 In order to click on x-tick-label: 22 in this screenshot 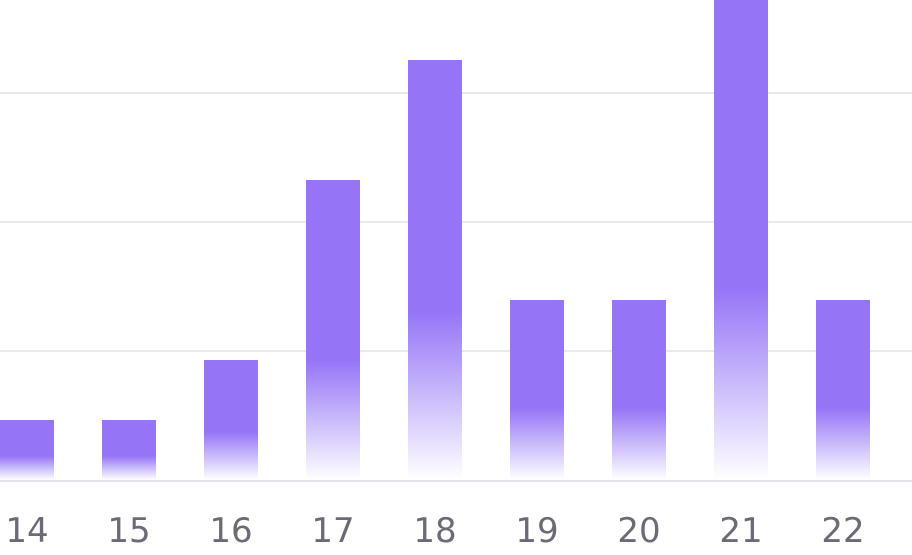, I will do `click(842, 531)`.